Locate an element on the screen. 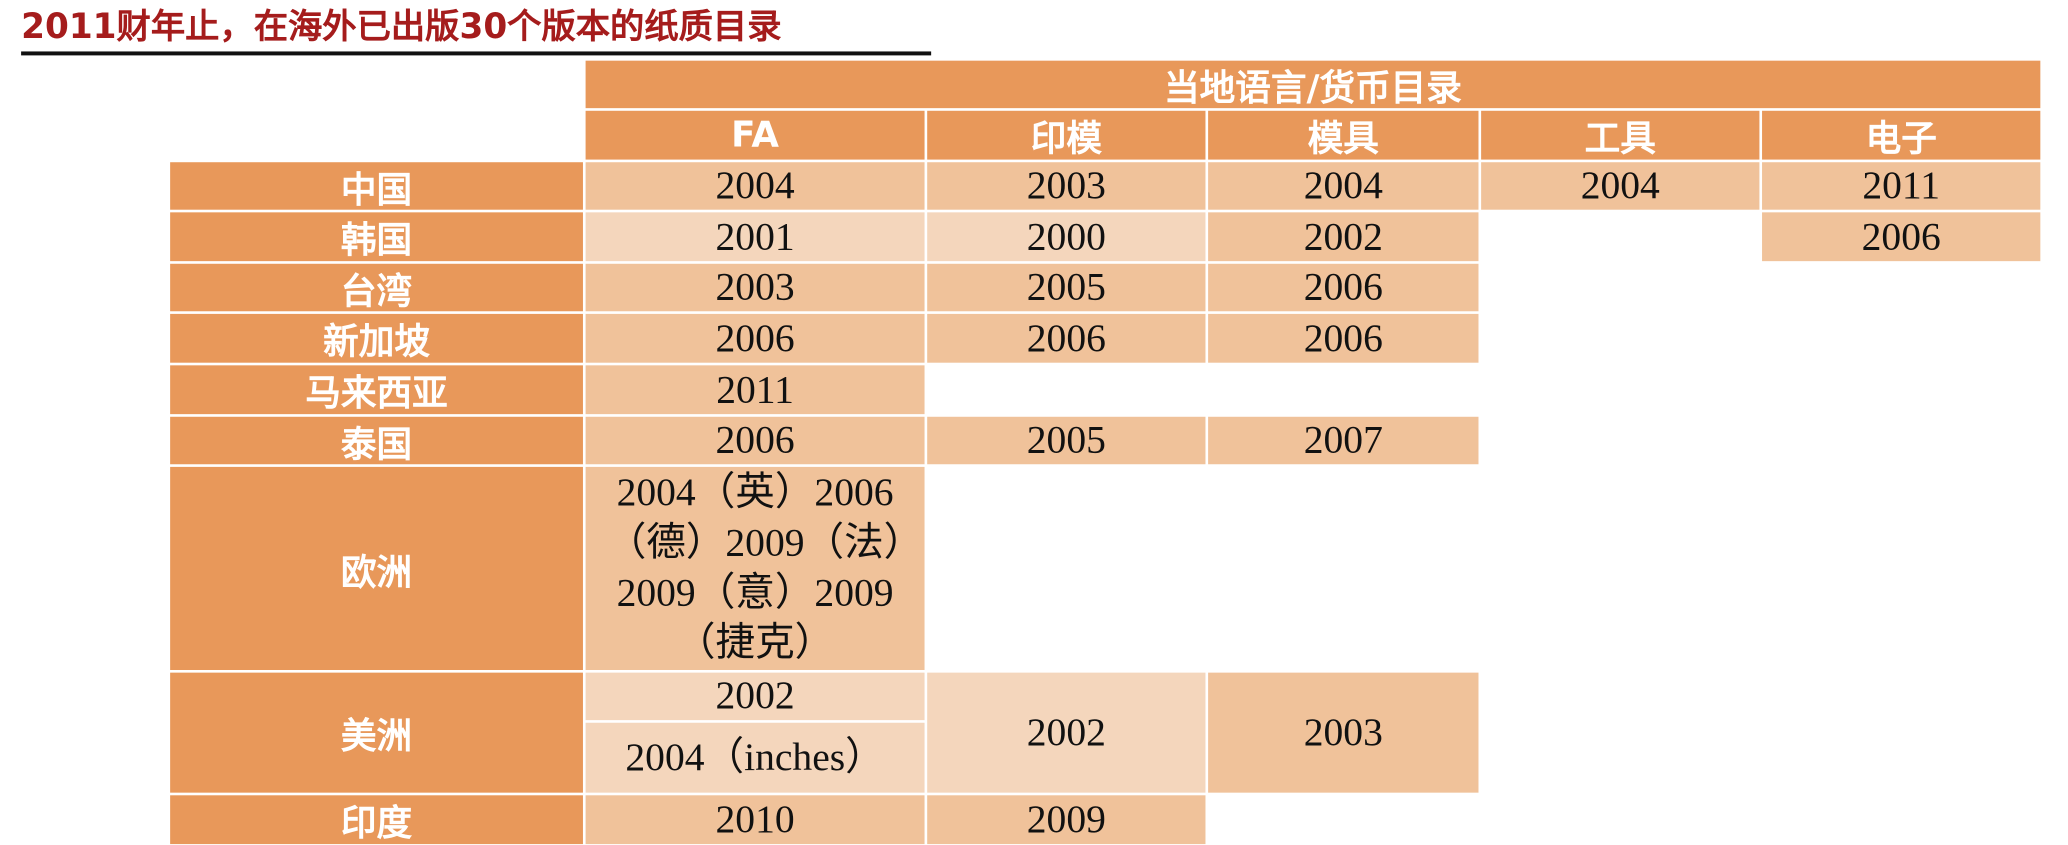 The image size is (2068, 845). row-header: 中国 is located at coordinates (376, 186).